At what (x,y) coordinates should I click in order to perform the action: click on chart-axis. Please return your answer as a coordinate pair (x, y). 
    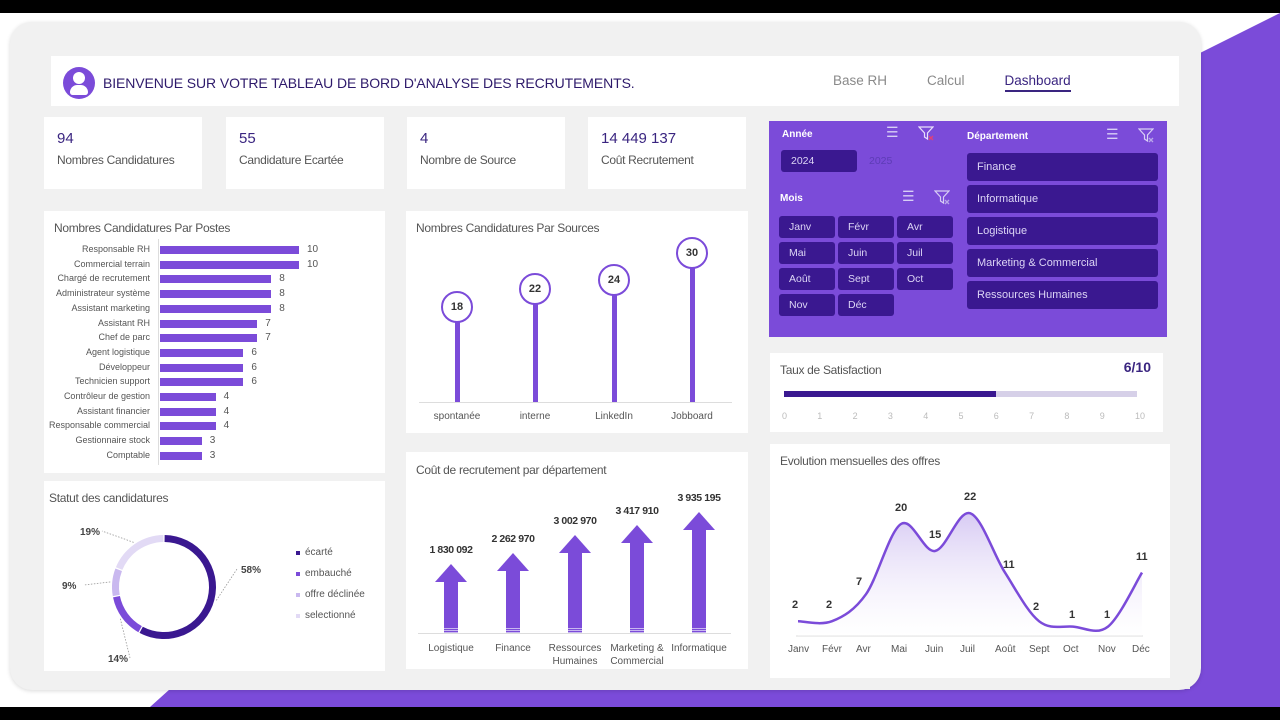
    Looking at the image, I should click on (574, 633).